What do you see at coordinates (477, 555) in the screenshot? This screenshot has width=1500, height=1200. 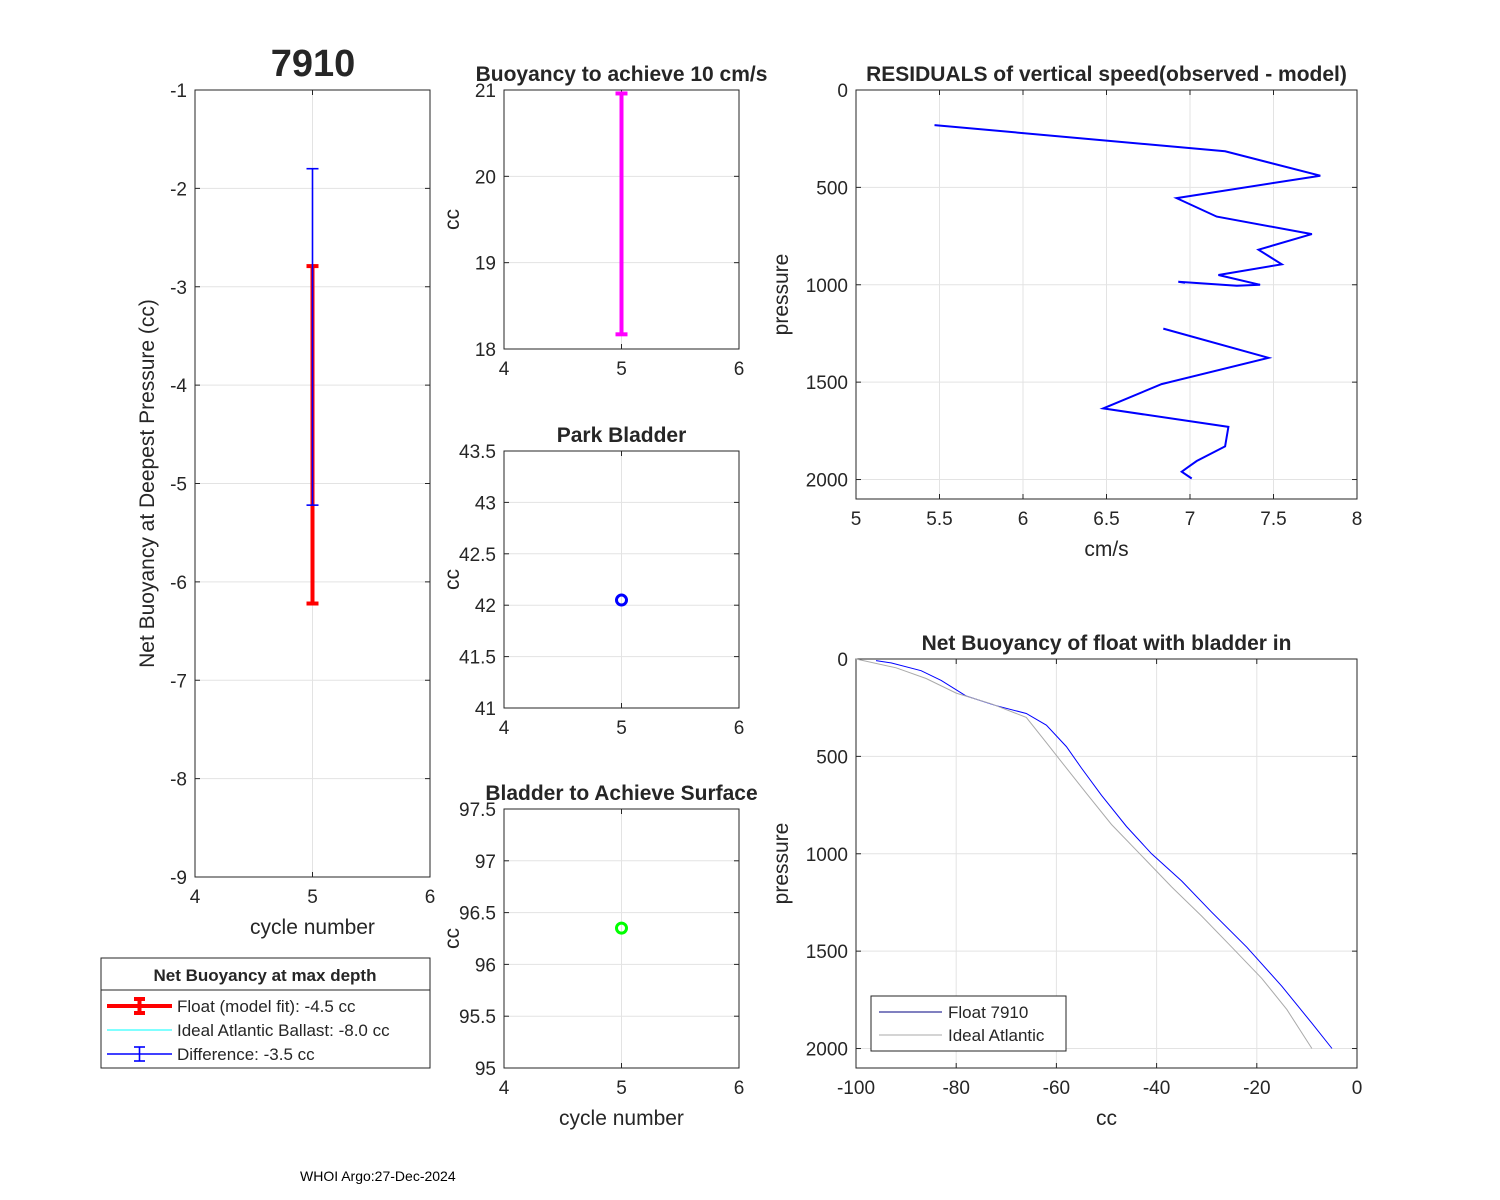 I see `y-tick-label: 42.5` at bounding box center [477, 555].